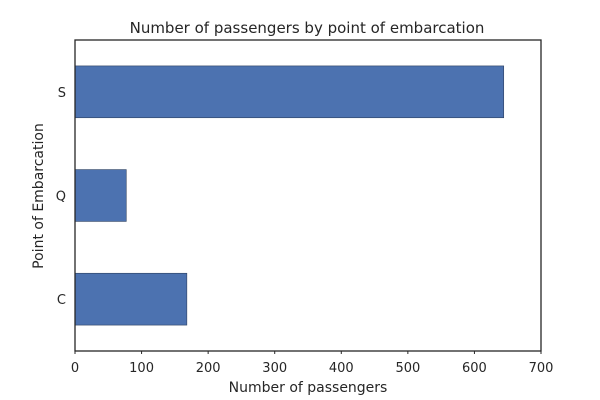 The width and height of the screenshot is (600, 400). What do you see at coordinates (341, 368) in the screenshot?
I see `x-tick-label: 400` at bounding box center [341, 368].